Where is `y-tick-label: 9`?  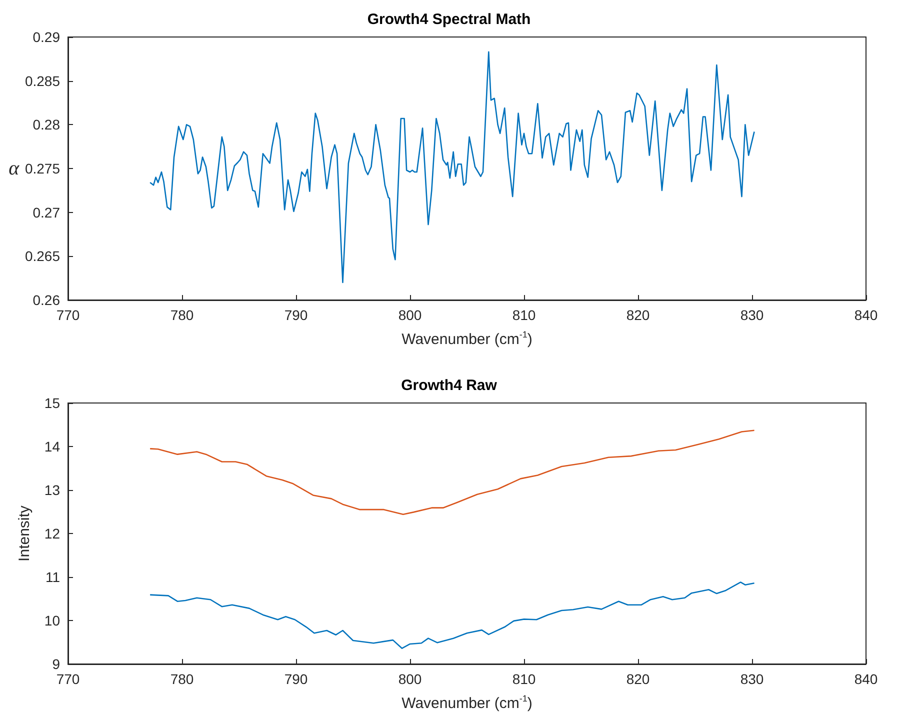 y-tick-label: 9 is located at coordinates (56, 664).